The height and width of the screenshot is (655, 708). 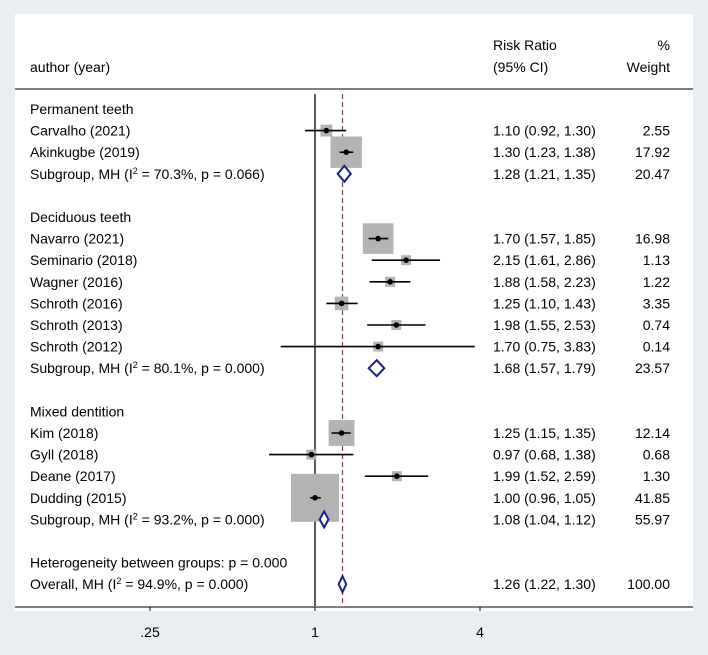 I want to click on group-heading: Deciduous teeth, so click(x=80, y=217).